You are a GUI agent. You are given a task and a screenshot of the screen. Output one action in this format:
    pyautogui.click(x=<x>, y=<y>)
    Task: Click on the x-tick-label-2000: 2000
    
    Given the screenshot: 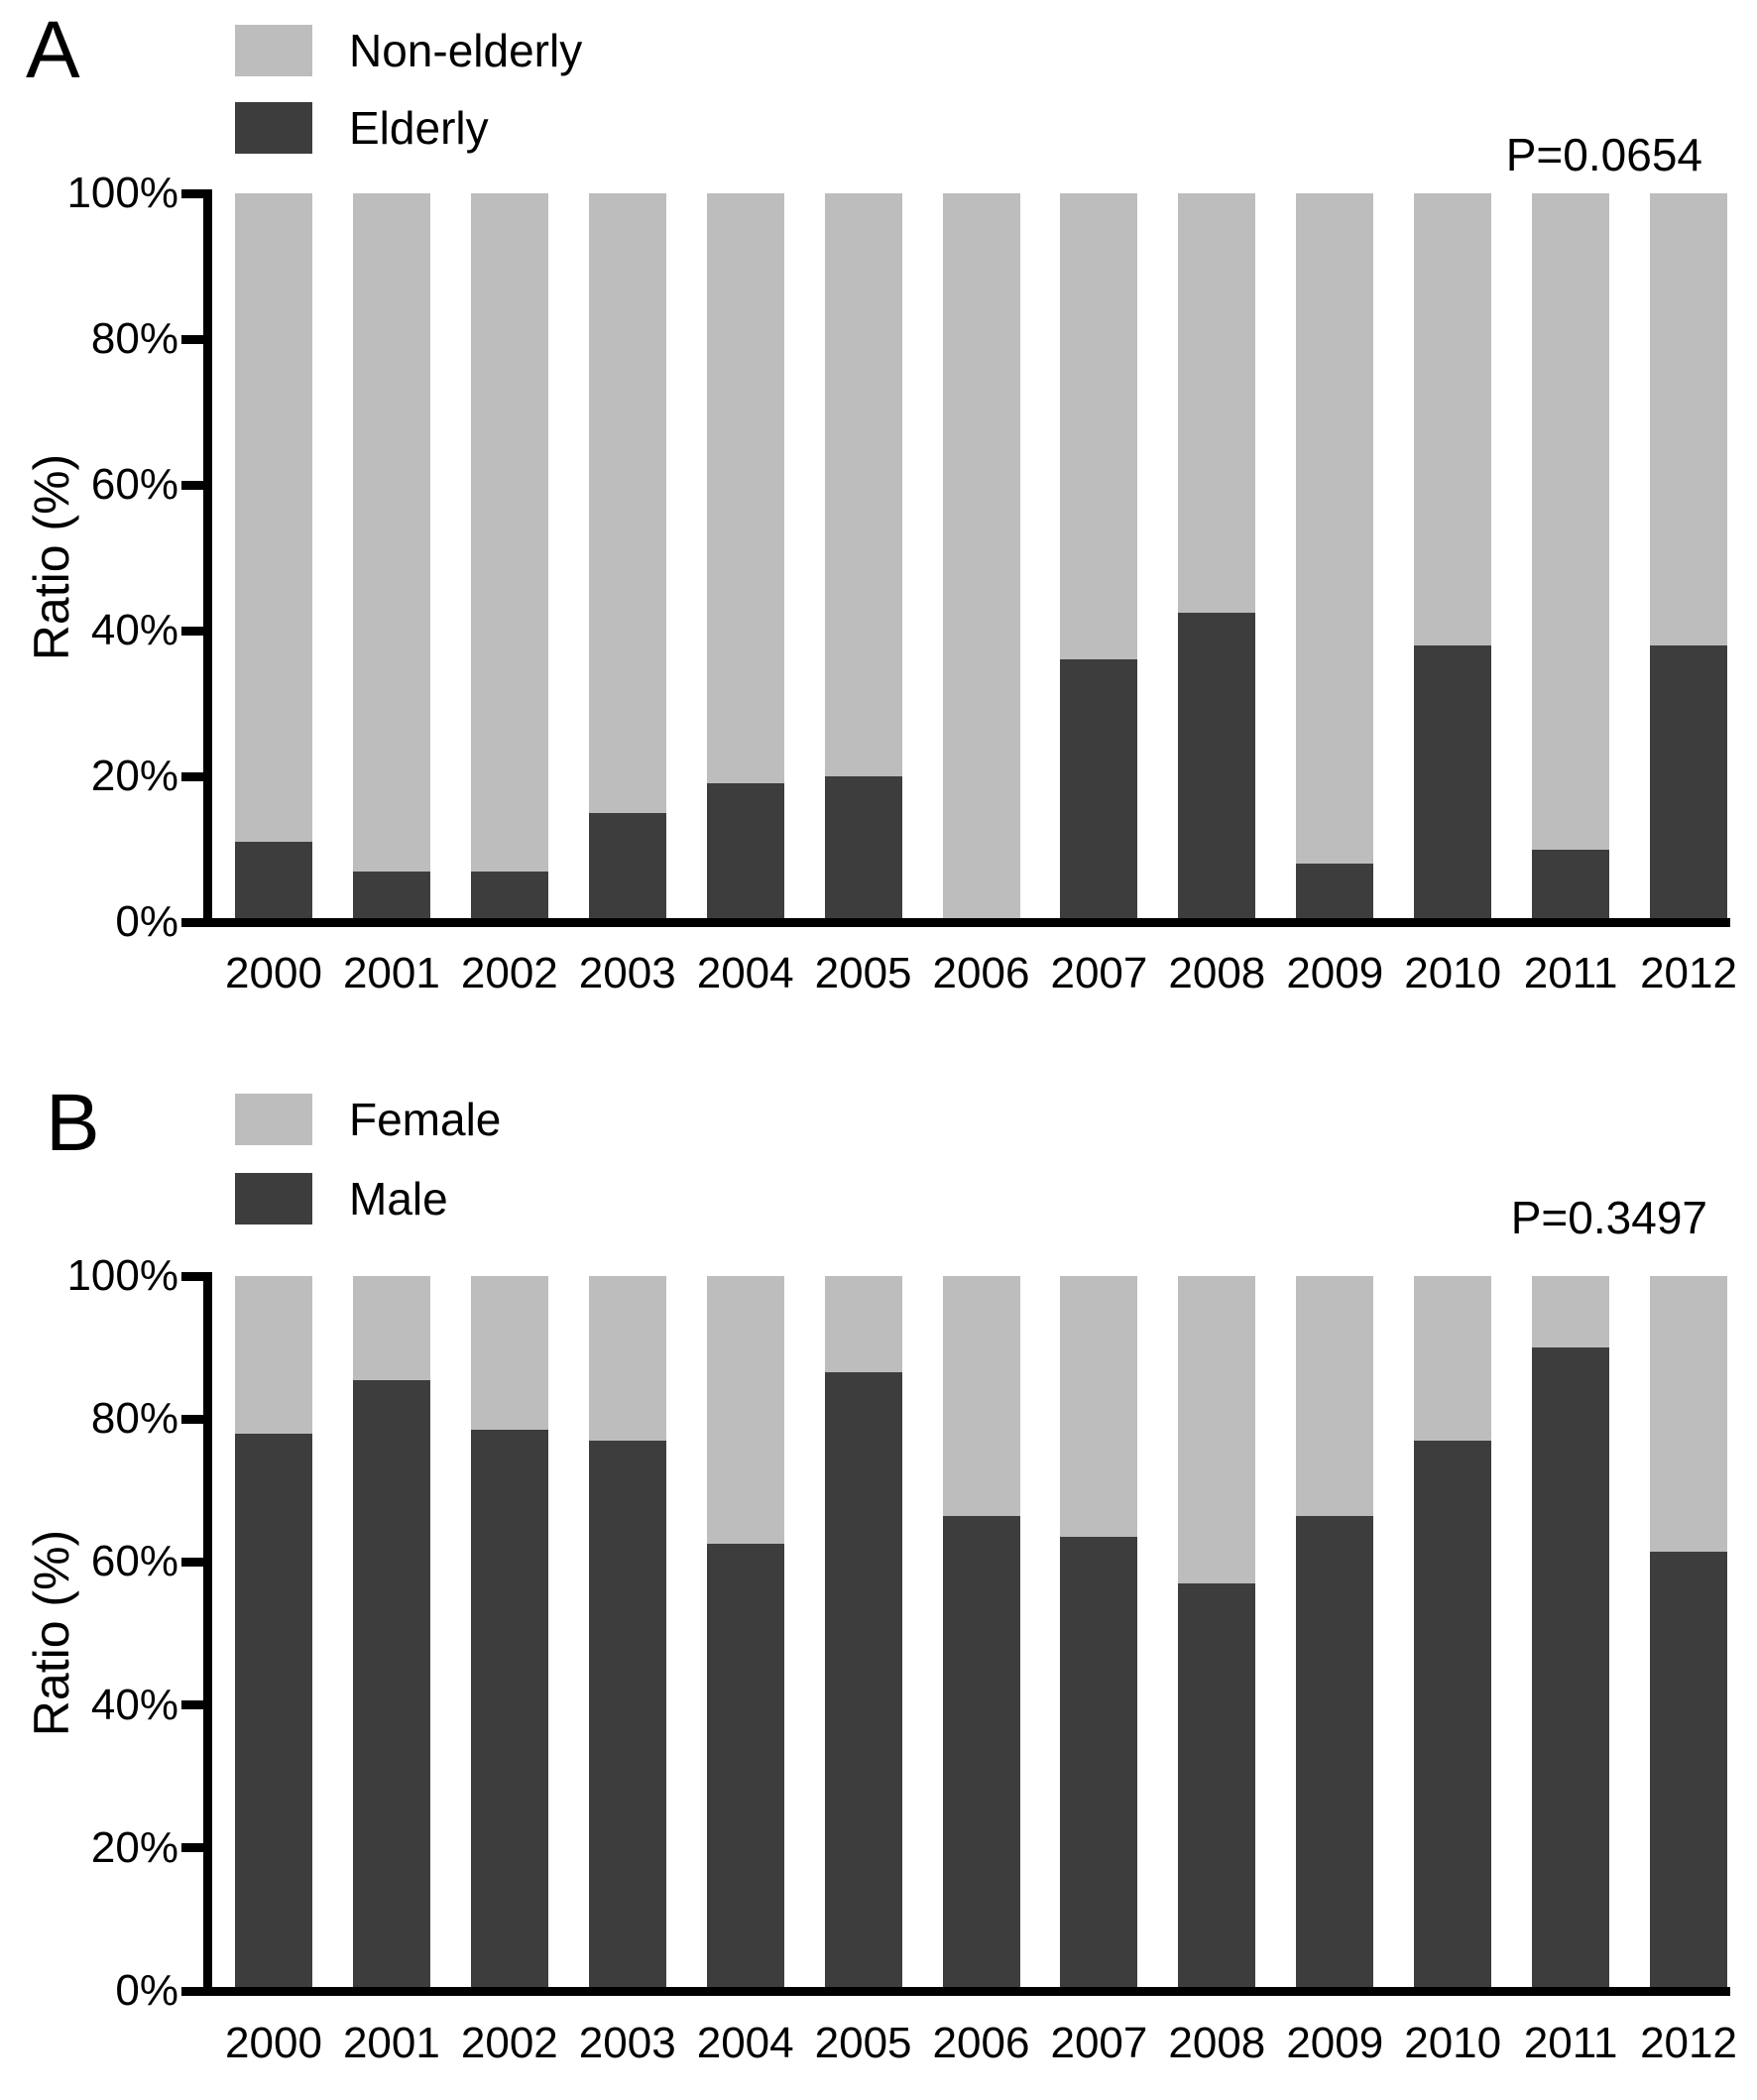 What is the action you would take?
    pyautogui.click(x=273, y=973)
    